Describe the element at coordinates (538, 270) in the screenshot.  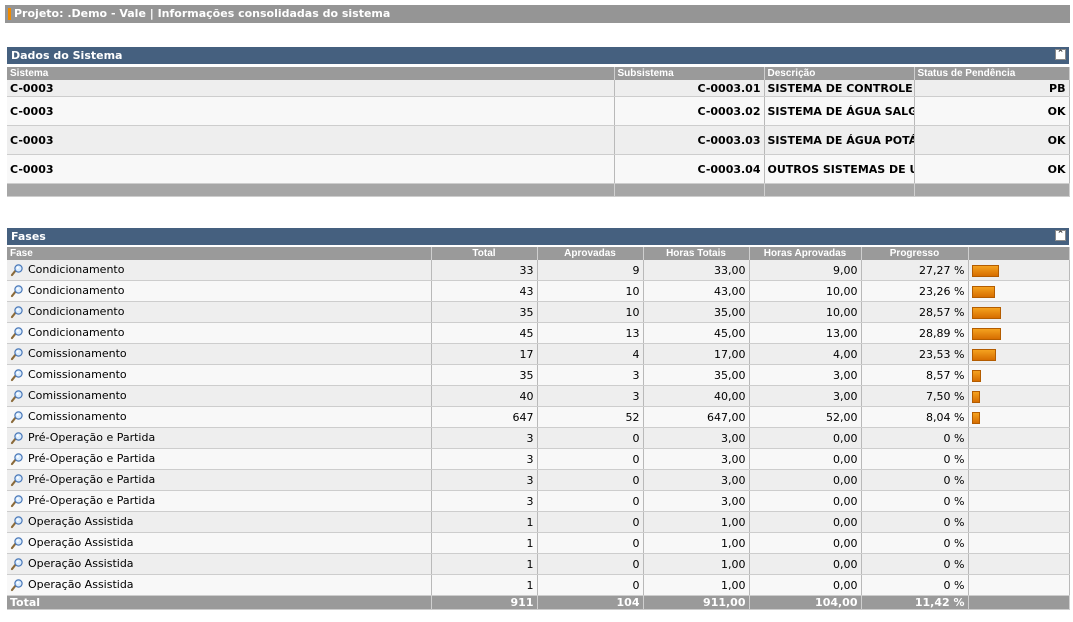
I see `table-row: Condicionamento 33 9 33,00 9,00 27,27 %` at that location.